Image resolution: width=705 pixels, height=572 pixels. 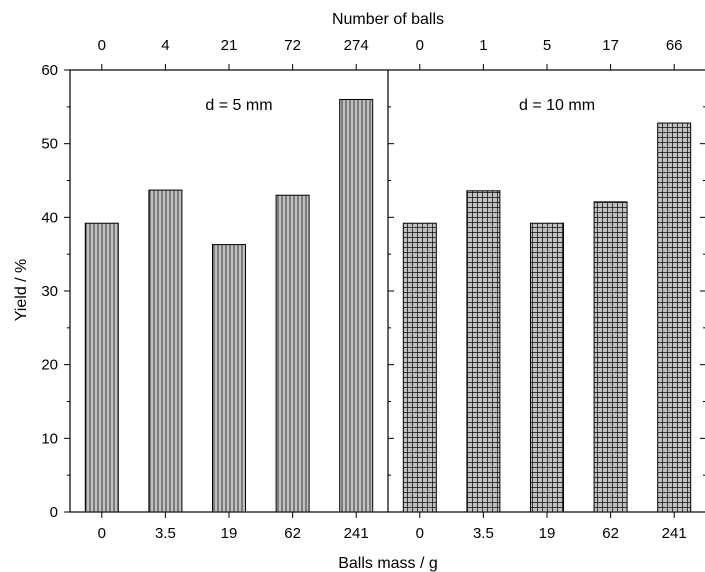 What do you see at coordinates (388, 563) in the screenshot?
I see `x-axis-title: Balls mass / g` at bounding box center [388, 563].